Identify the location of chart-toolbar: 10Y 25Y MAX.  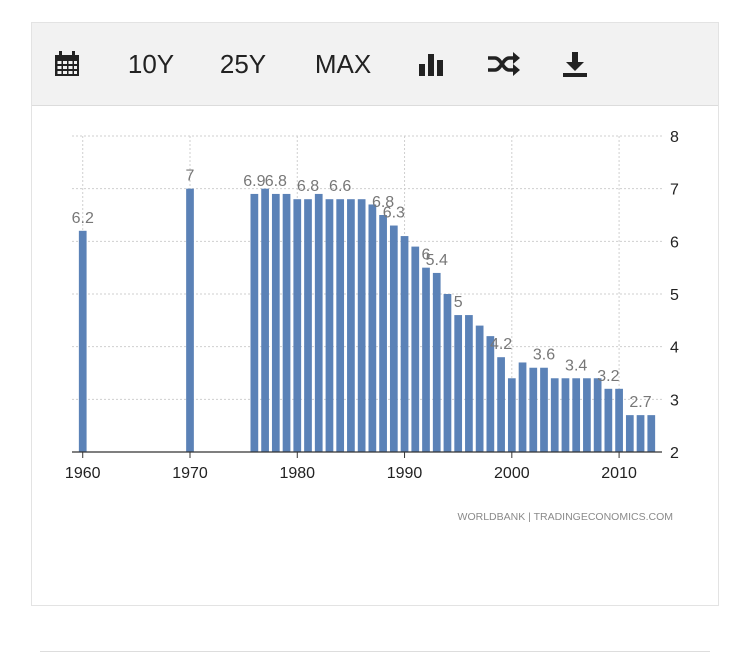
(375, 64).